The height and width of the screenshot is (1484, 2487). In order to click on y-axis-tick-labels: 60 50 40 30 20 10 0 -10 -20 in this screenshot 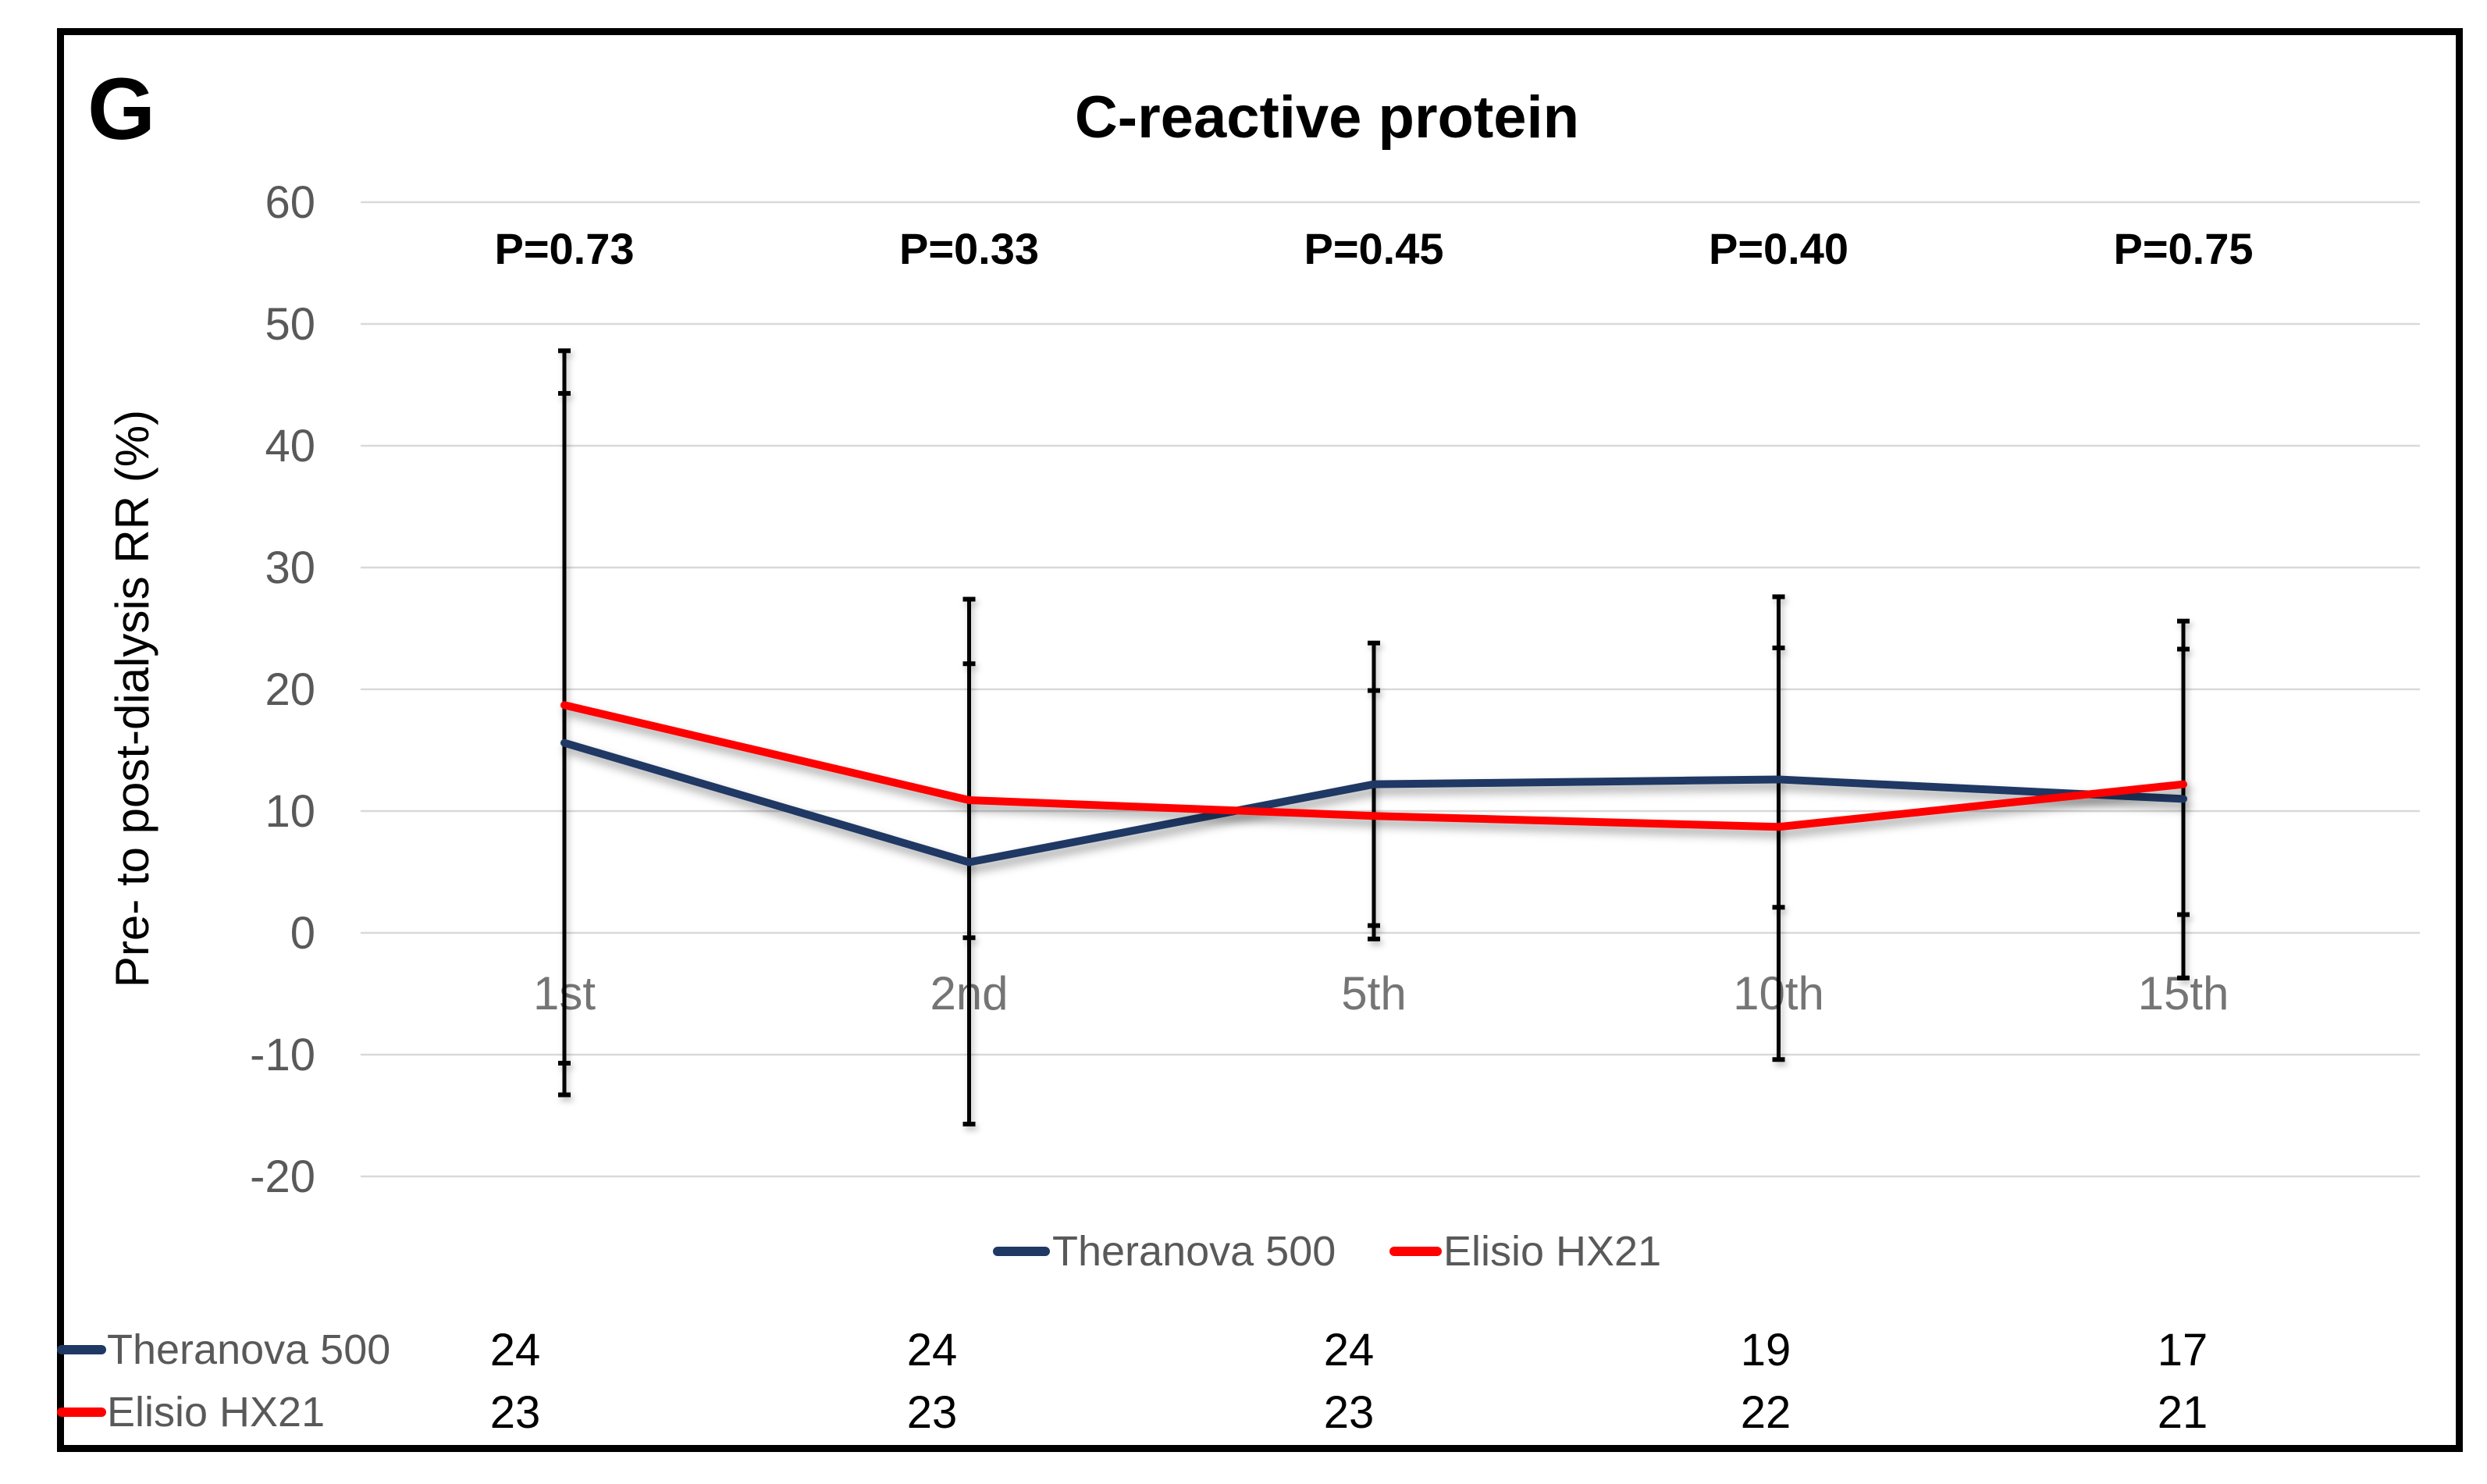, I will do `click(283, 689)`.